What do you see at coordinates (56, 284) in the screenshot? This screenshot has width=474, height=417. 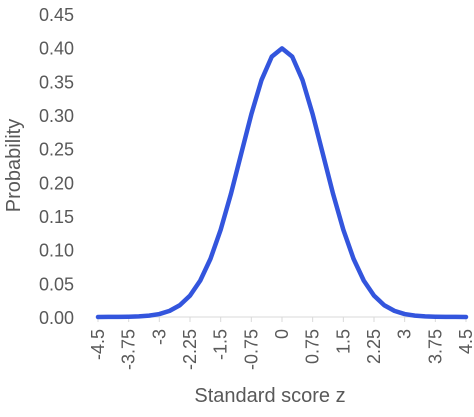 I see `y-tick-label: 0.05` at bounding box center [56, 284].